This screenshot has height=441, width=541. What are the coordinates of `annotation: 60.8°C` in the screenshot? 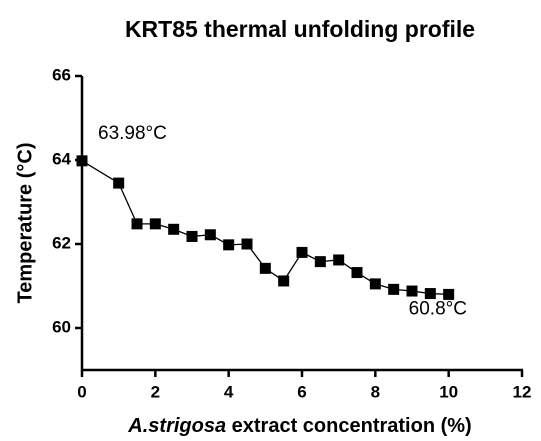 It's located at (438, 308).